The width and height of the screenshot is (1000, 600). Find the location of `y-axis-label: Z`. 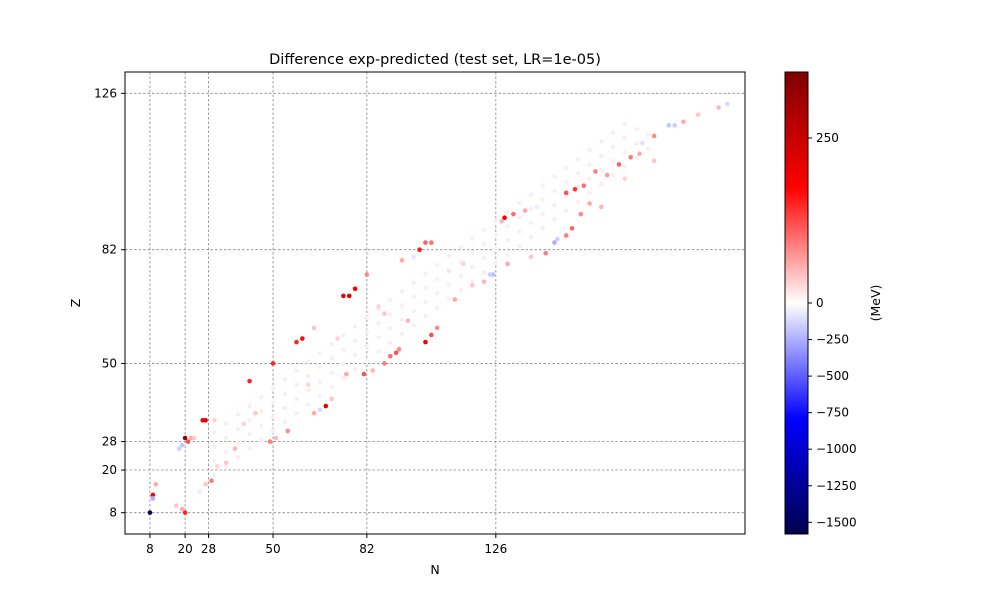

y-axis-label: Z is located at coordinates (75, 303).